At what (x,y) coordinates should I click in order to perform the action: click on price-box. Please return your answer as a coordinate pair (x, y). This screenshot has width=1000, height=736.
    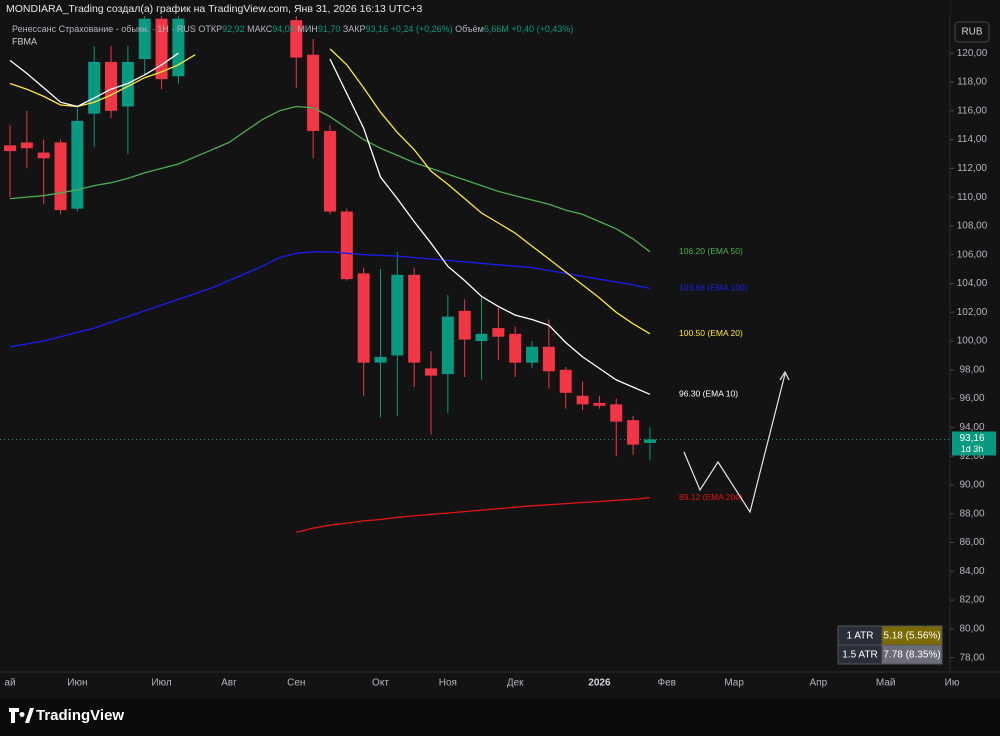
    Looking at the image, I should click on (974, 443).